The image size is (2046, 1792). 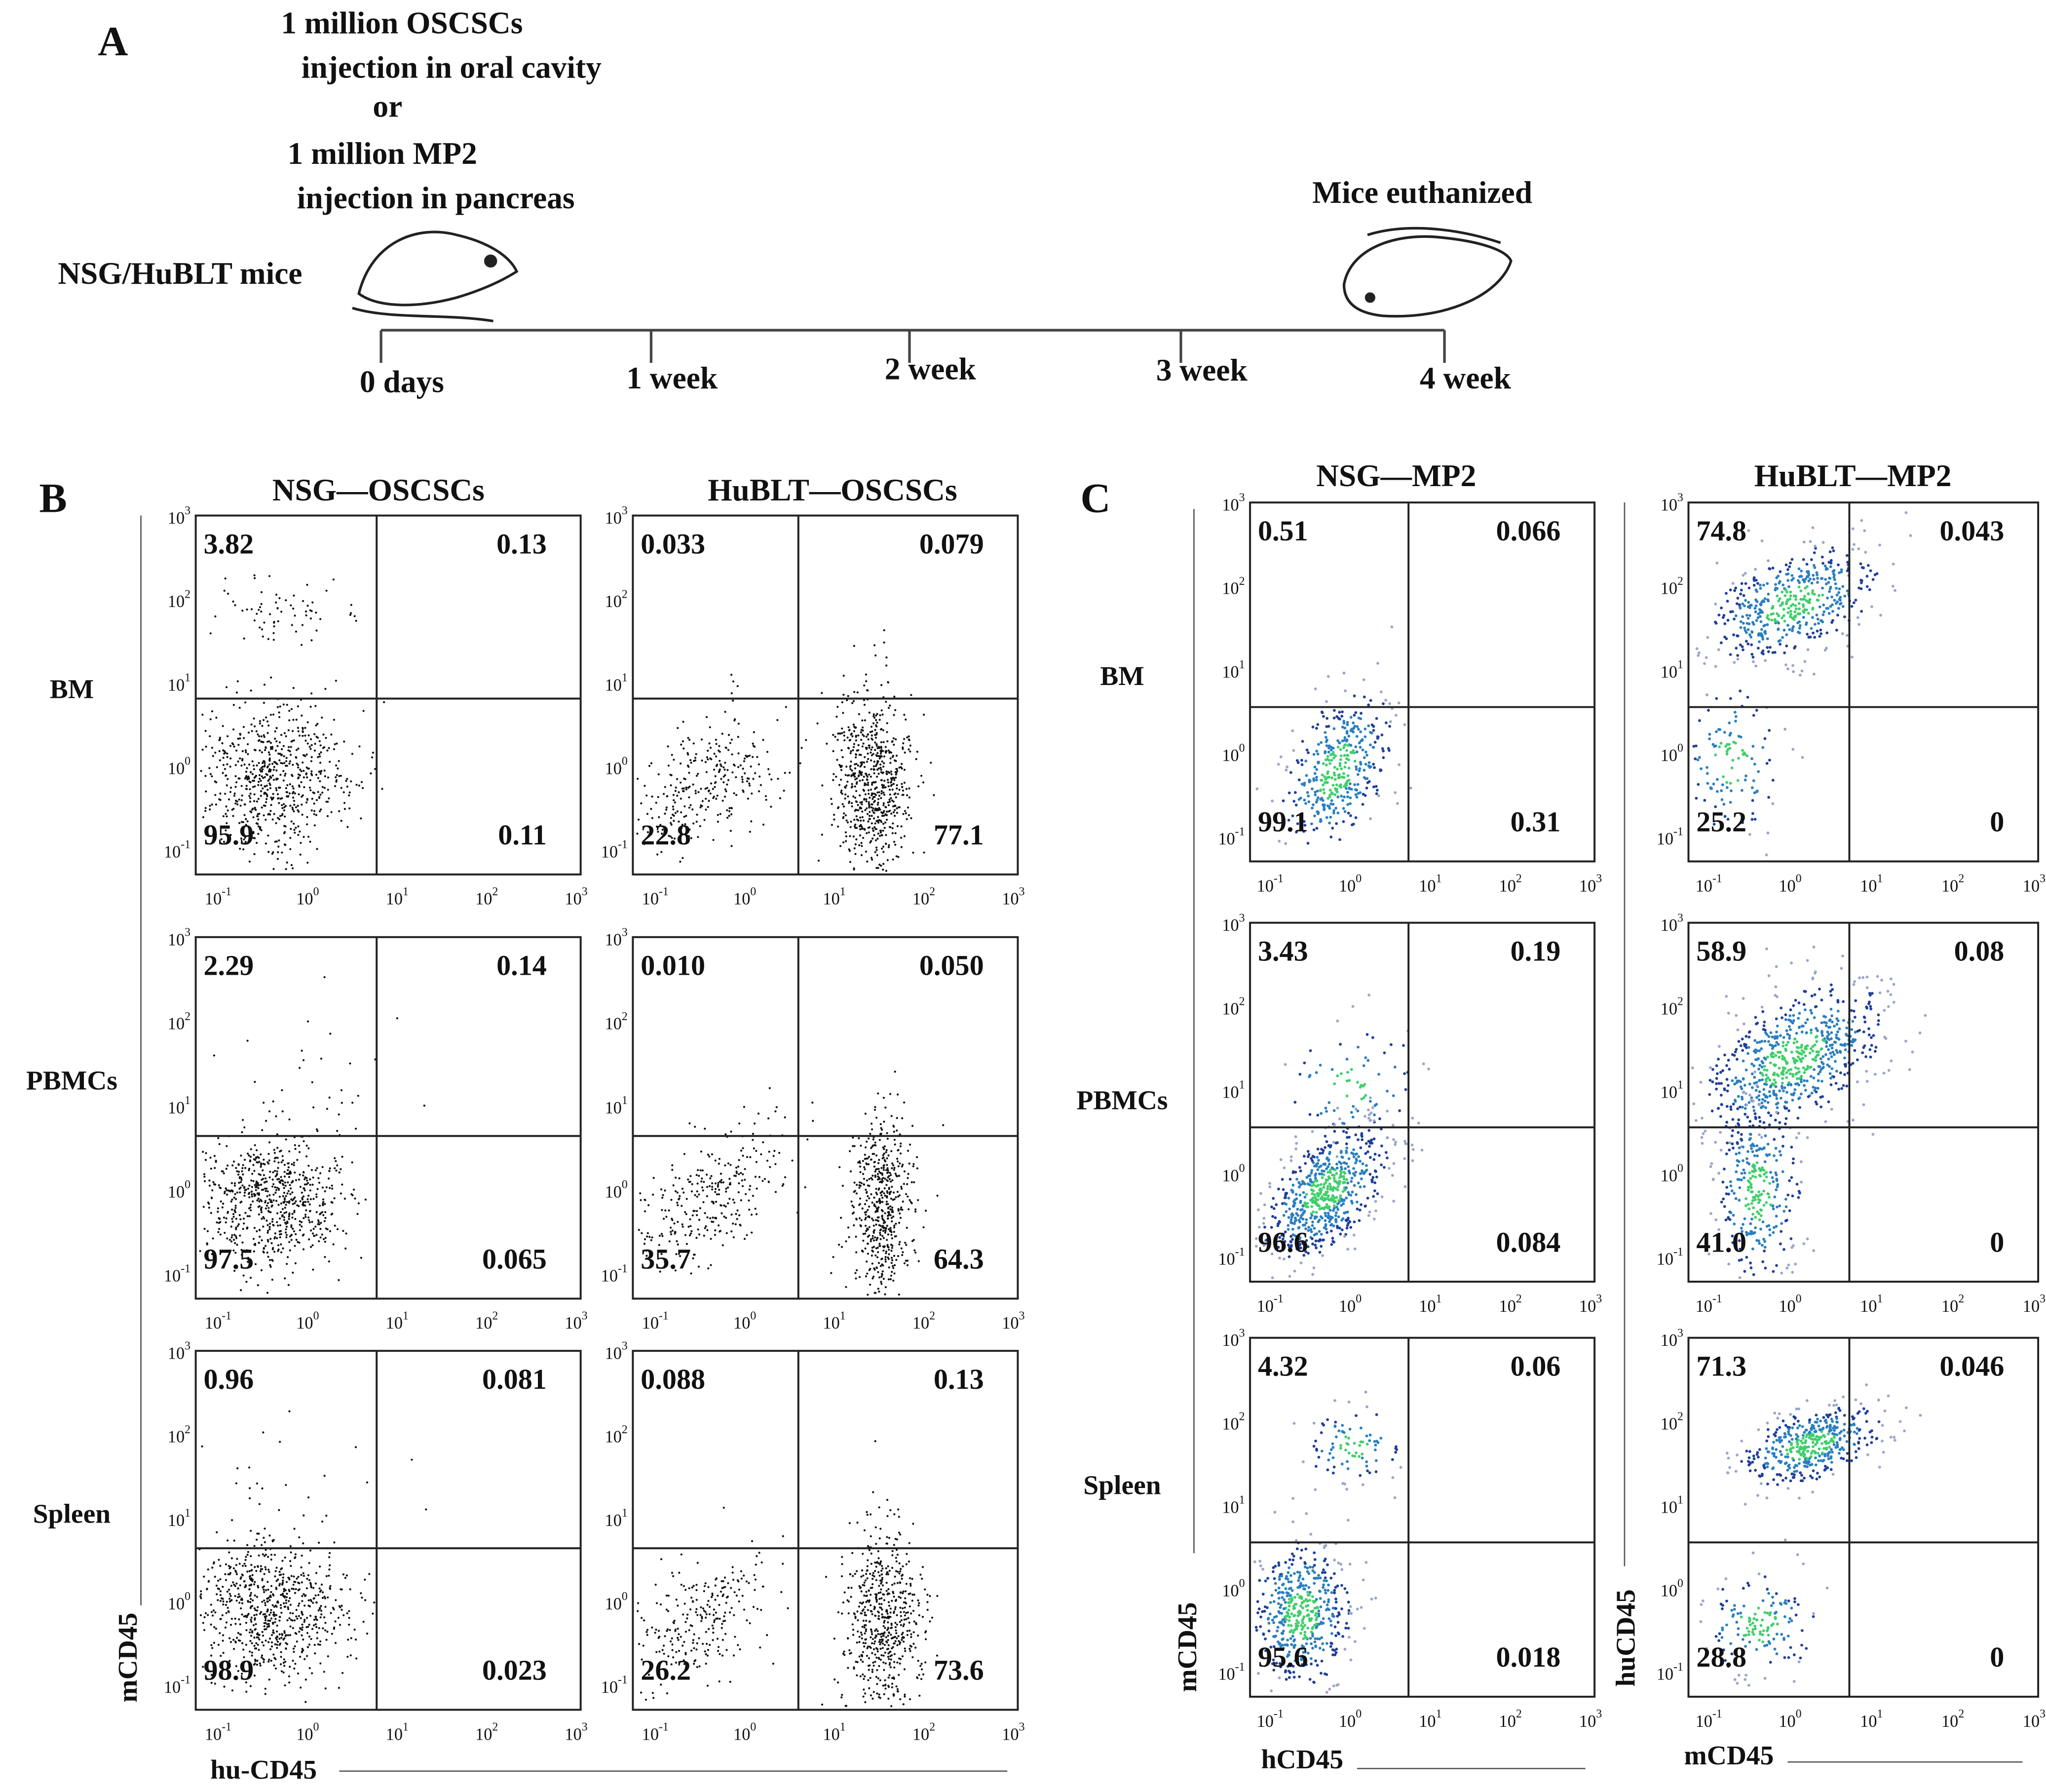 What do you see at coordinates (1952, 884) in the screenshot?
I see `tick-label: 102` at bounding box center [1952, 884].